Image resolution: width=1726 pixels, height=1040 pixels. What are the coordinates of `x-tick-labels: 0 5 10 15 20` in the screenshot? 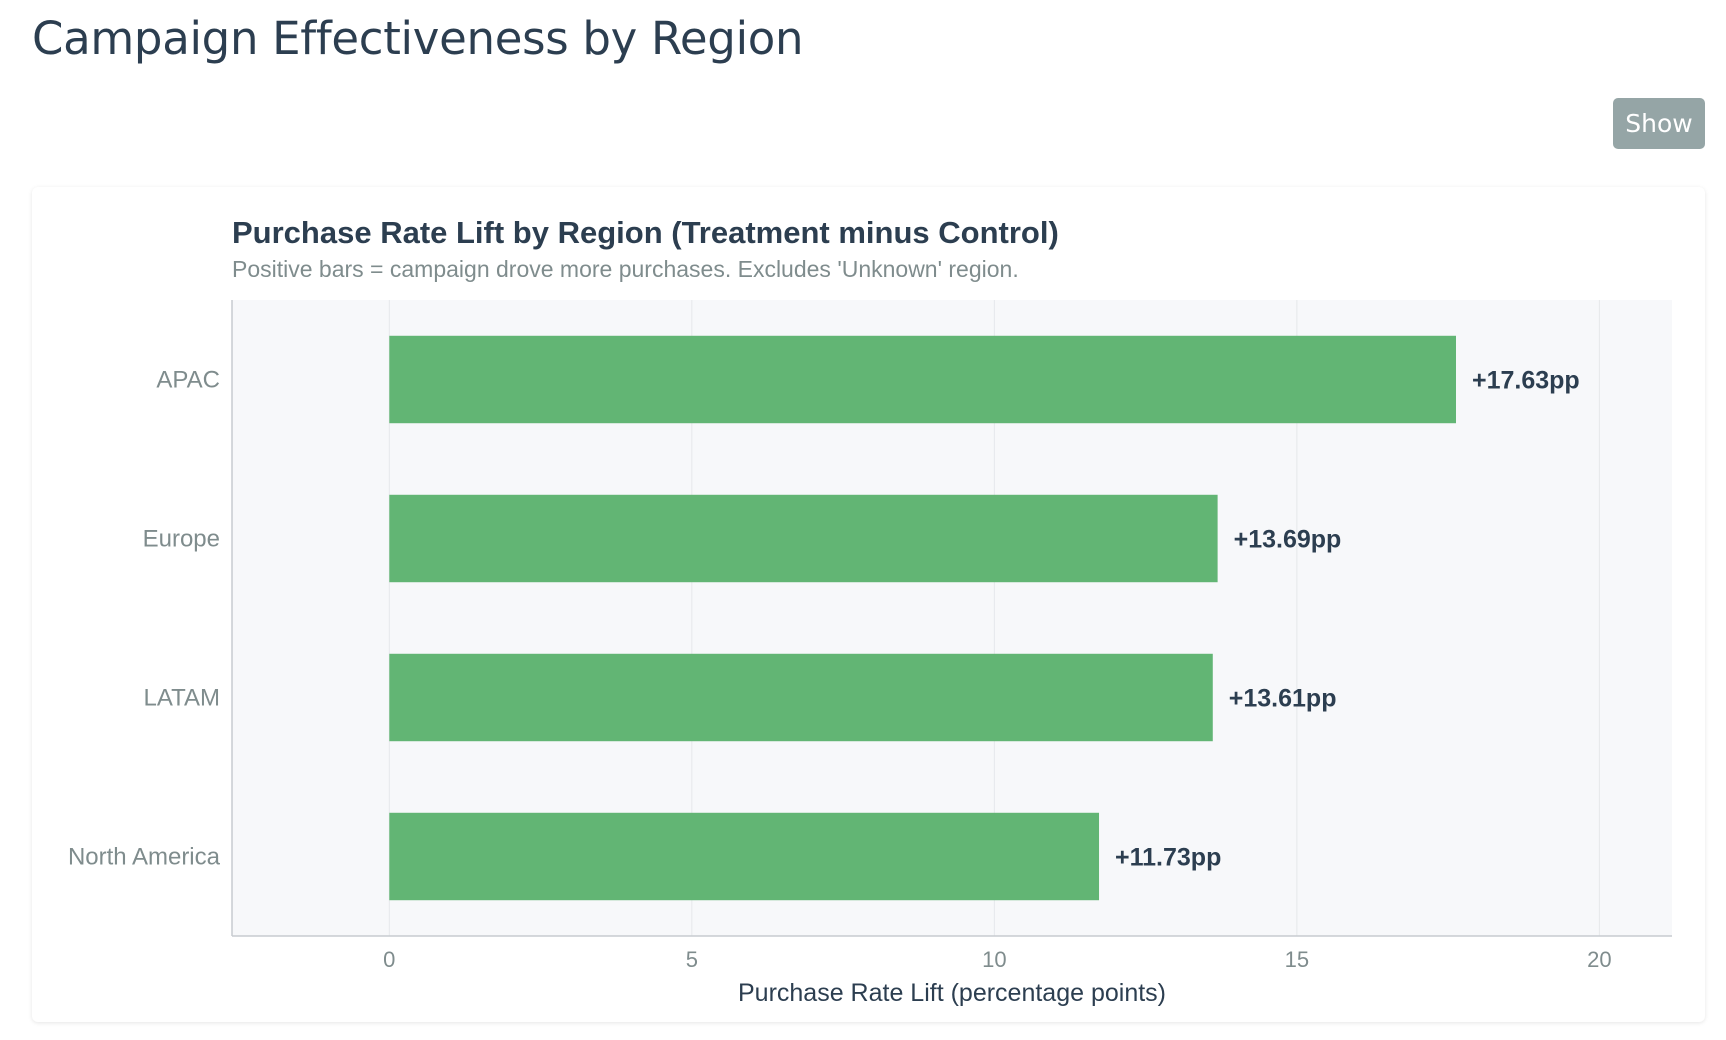 It's located at (997, 959).